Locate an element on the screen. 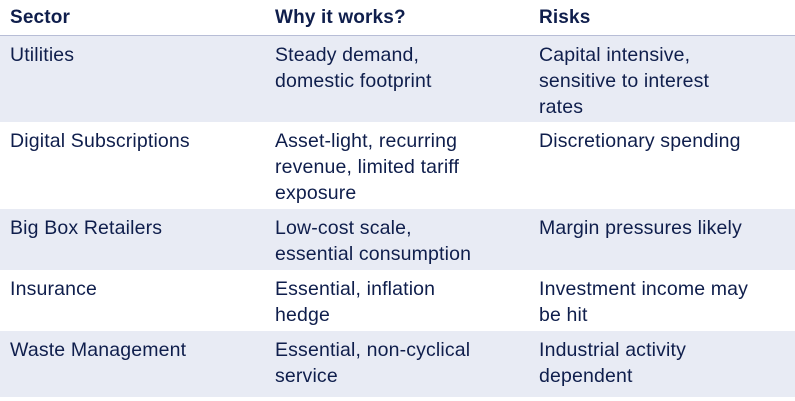 The image size is (795, 401). why-line: Essential, non-cyclical is located at coordinates (373, 350).